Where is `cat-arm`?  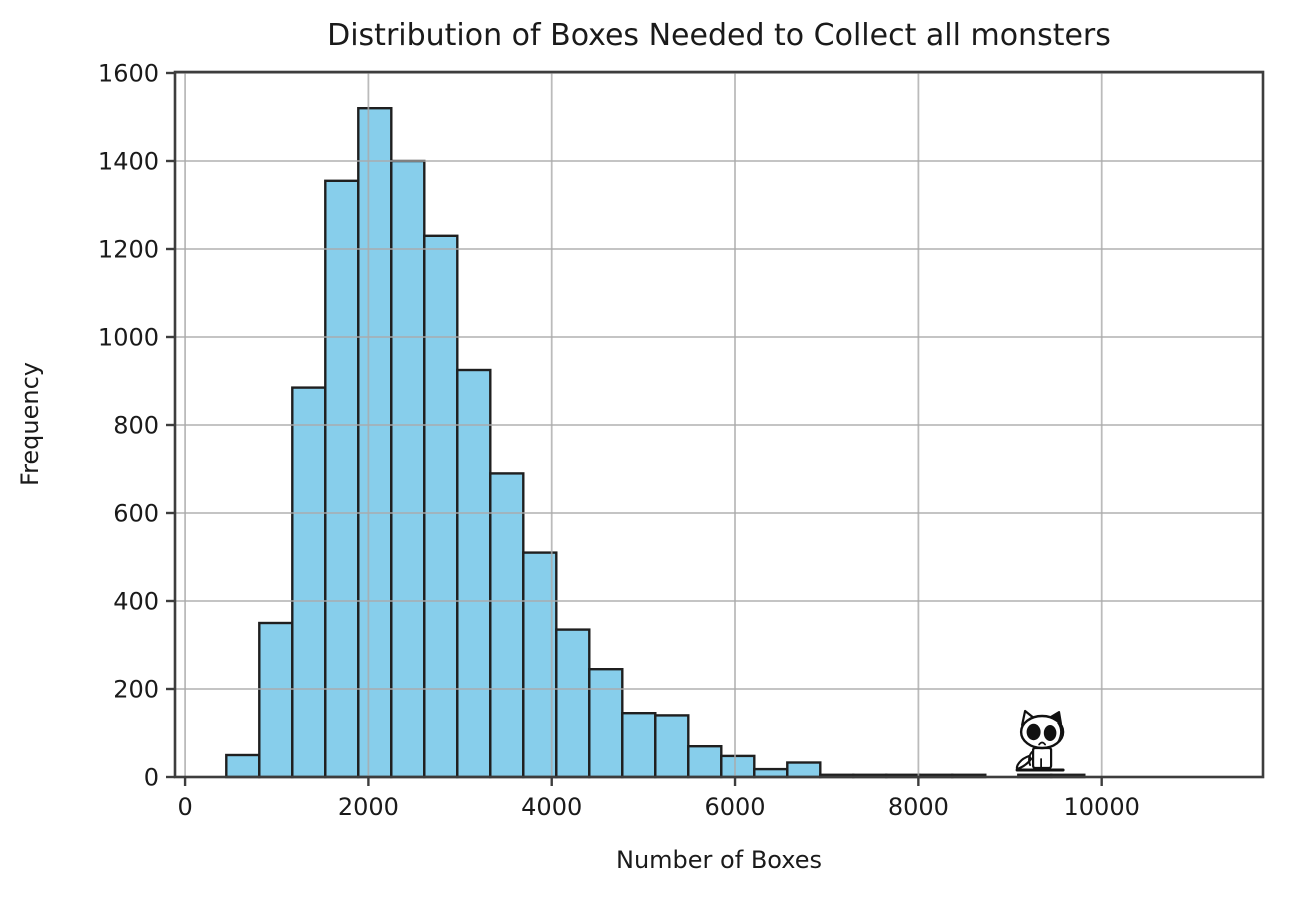 cat-arm is located at coordinates (1031, 758).